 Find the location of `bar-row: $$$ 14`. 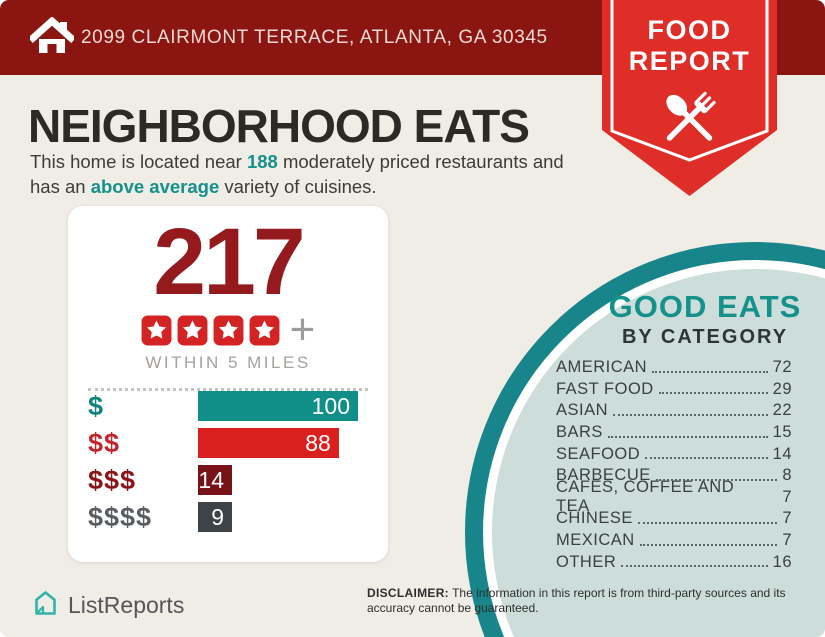

bar-row: $$$ 14 is located at coordinates (228, 480).